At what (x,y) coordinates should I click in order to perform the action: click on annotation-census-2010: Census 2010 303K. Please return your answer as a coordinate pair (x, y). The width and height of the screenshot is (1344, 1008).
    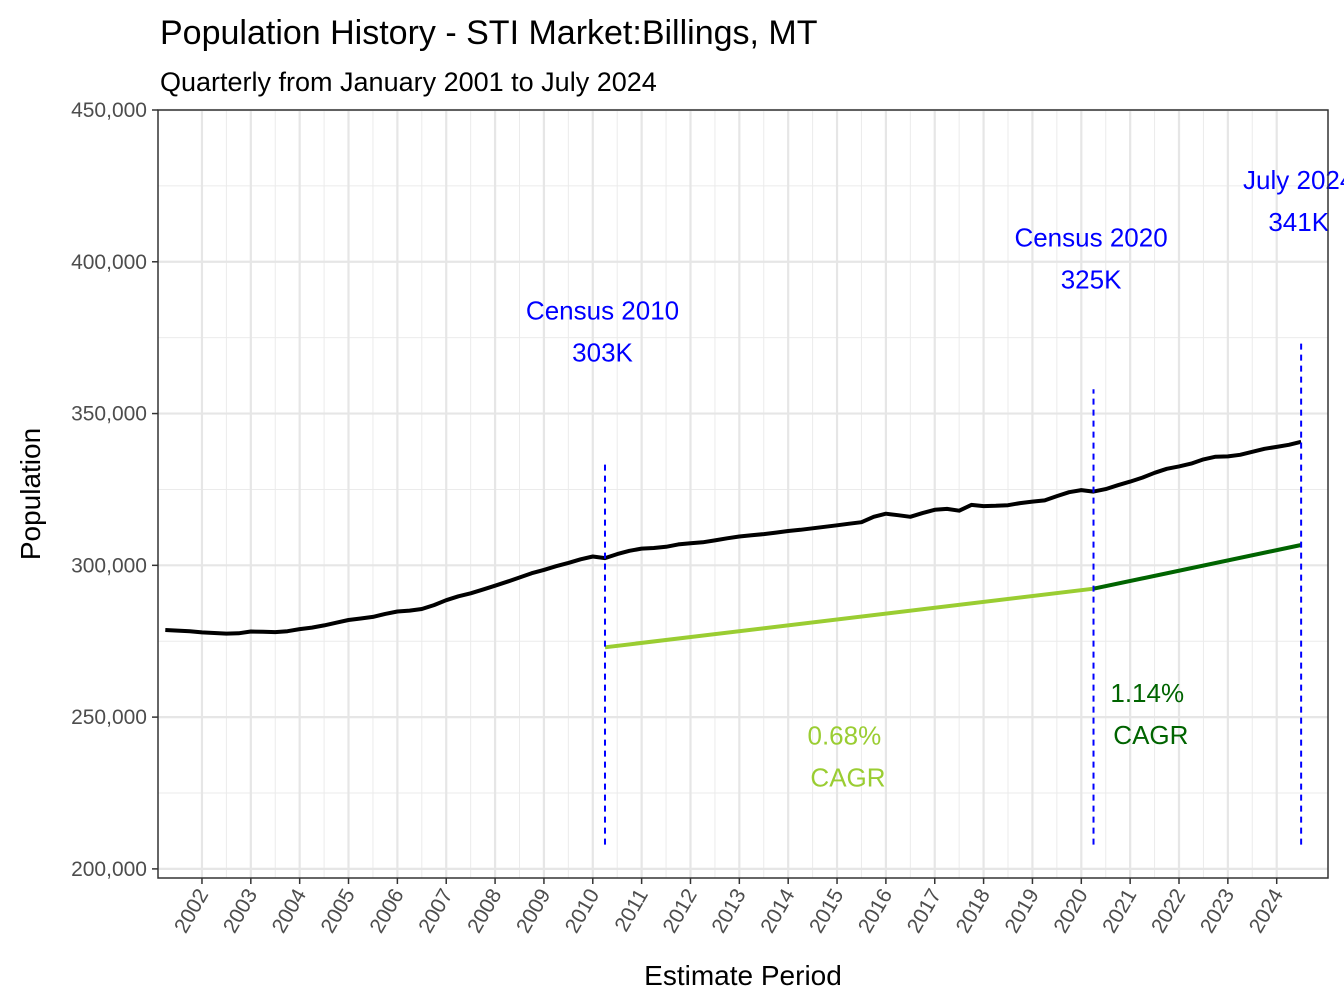
    Looking at the image, I should click on (602, 331).